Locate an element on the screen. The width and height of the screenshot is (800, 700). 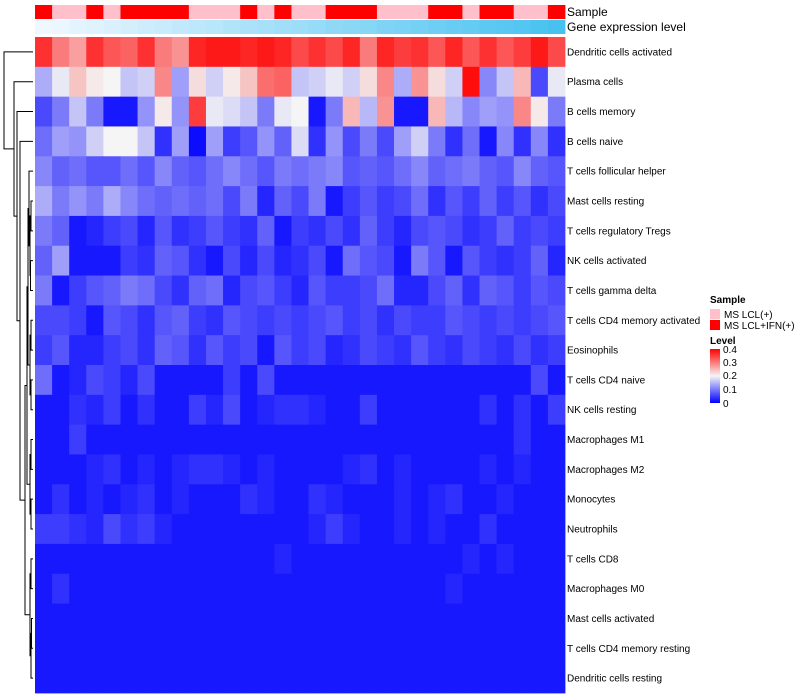
row-label: T cells CD4 naive is located at coordinates (606, 380).